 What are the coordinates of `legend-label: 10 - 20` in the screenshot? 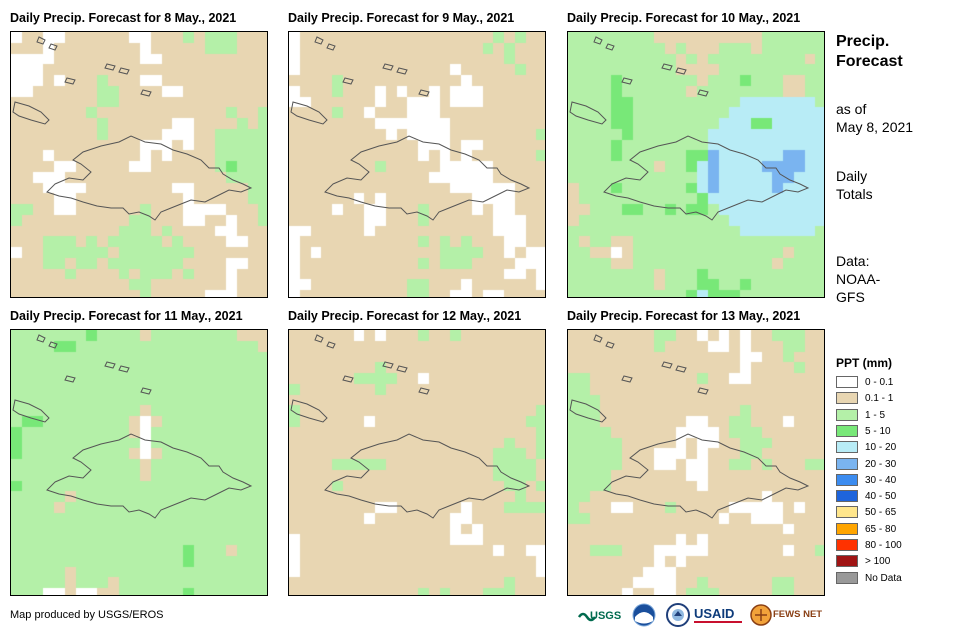 It's located at (881, 448).